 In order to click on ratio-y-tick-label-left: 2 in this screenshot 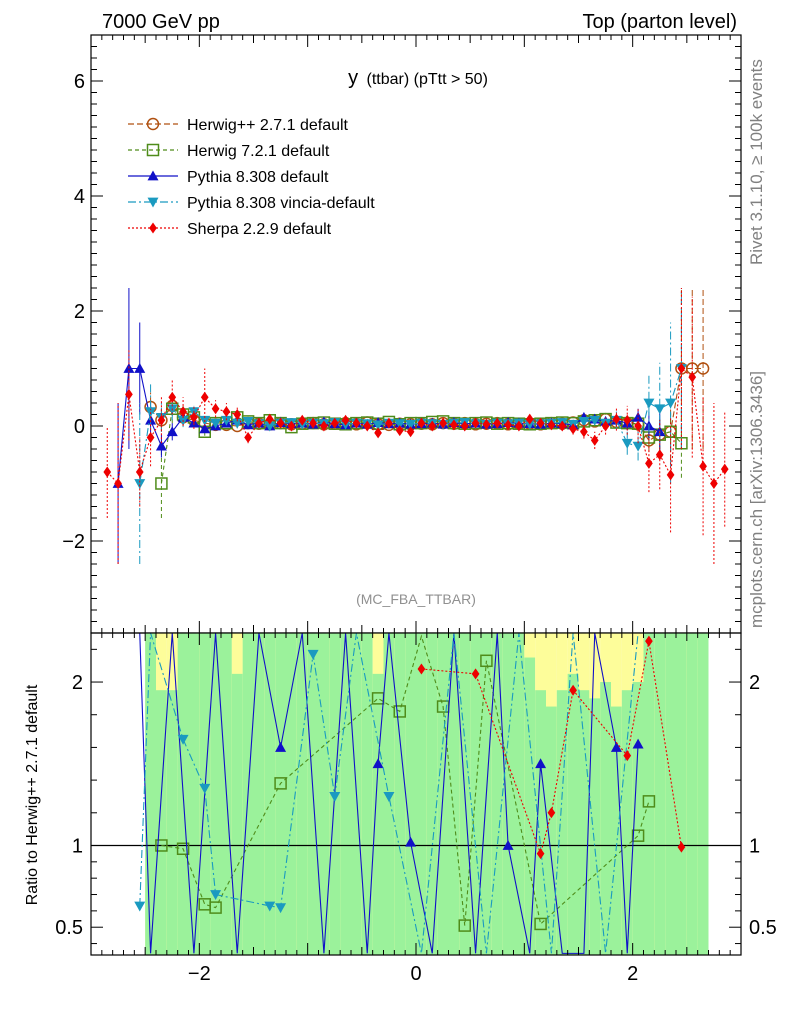, I will do `click(77, 683)`.